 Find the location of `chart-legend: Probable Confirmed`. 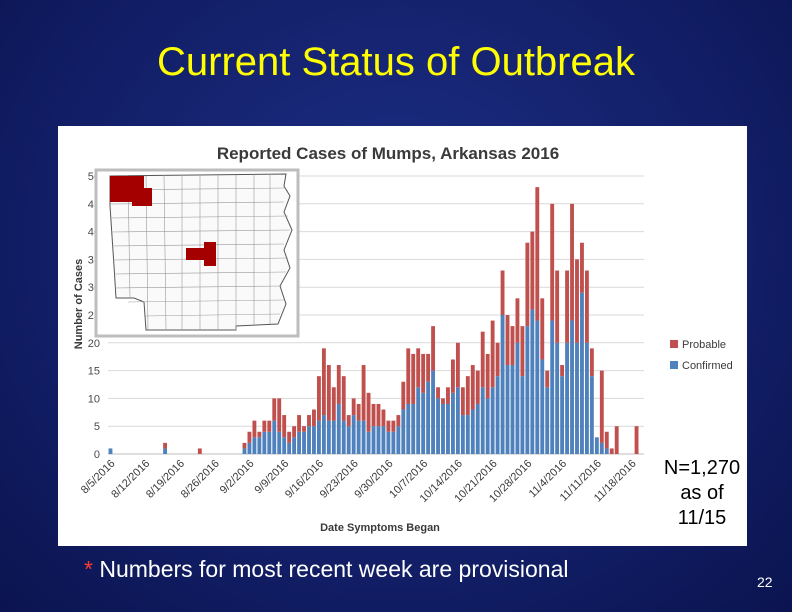

chart-legend: Probable Confirmed is located at coordinates (701, 355).